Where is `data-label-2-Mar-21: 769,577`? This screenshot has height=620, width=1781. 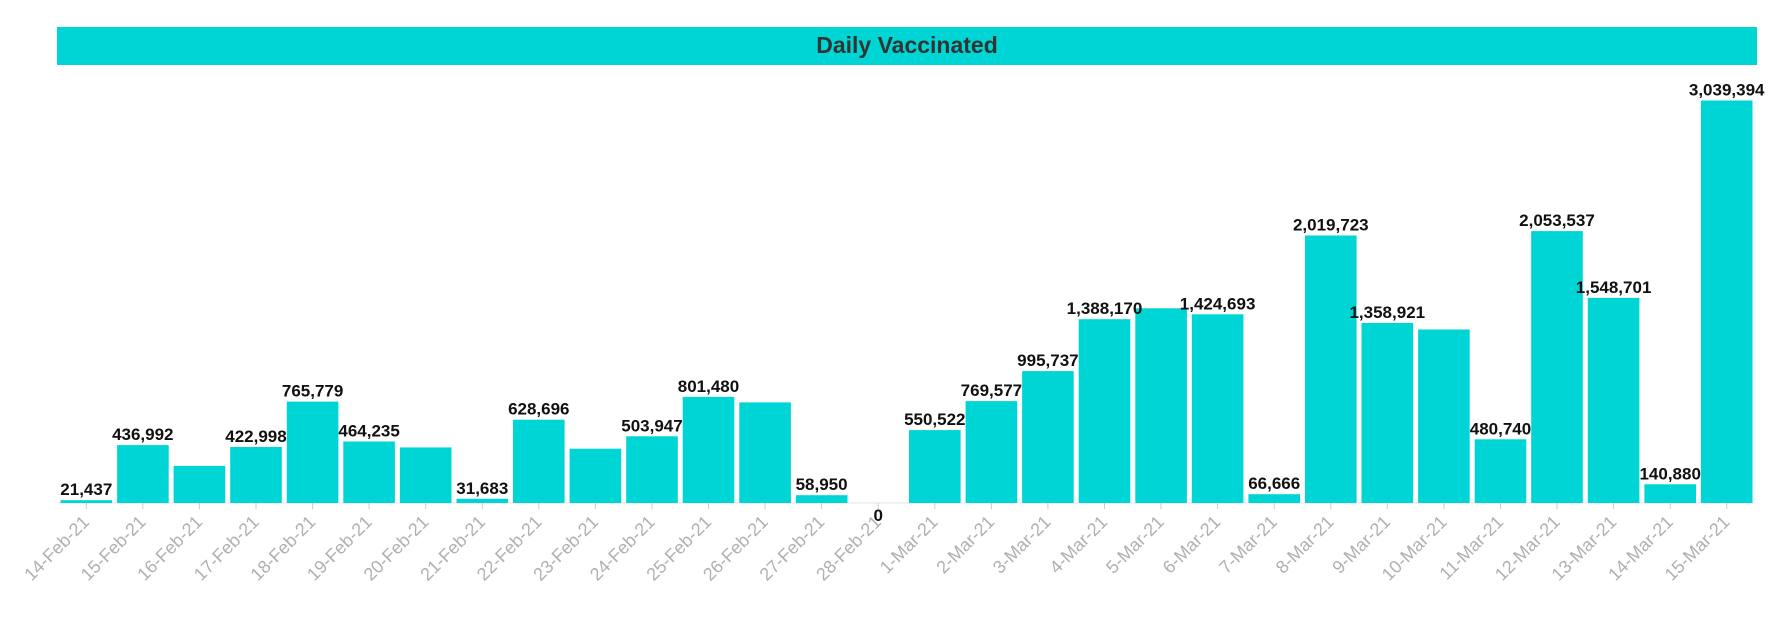
data-label-2-Mar-21: 769,577 is located at coordinates (991, 390).